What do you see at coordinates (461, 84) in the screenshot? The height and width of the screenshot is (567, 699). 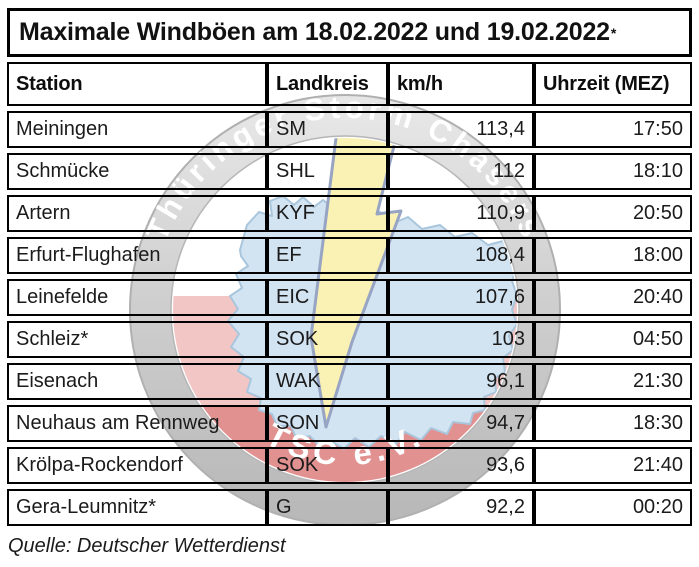 I see `column-header-kmh: km/h` at bounding box center [461, 84].